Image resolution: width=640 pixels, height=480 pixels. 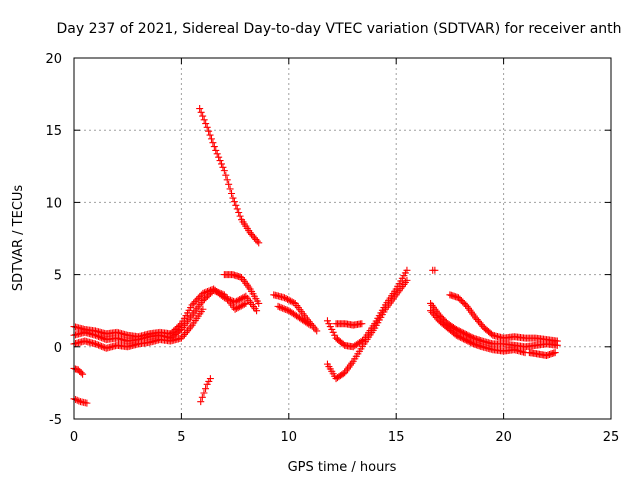 What do you see at coordinates (289, 437) in the screenshot?
I see `x-tick-label: 10` at bounding box center [289, 437].